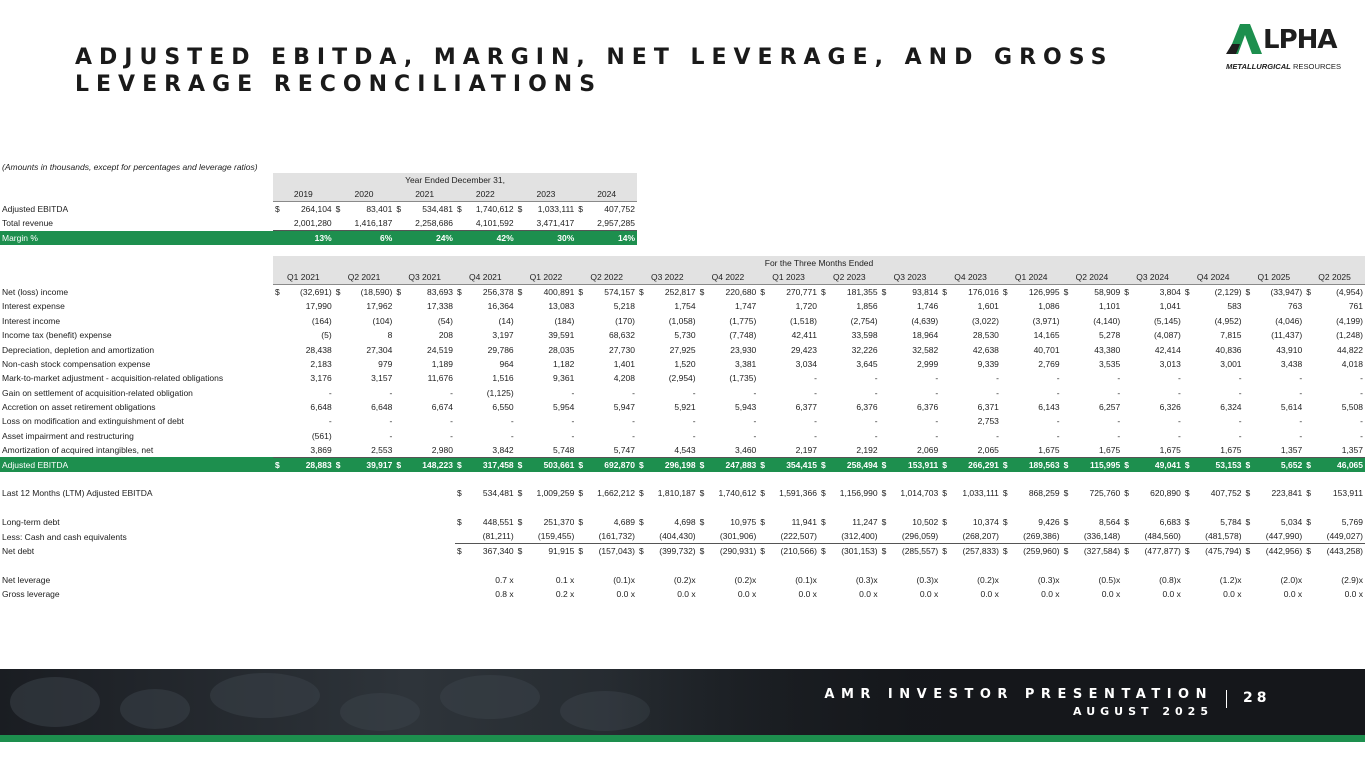 Image resolution: width=1365 pixels, height=768 pixels. Describe the element at coordinates (849, 349) in the screenshot. I see `value-cell: 32,226` at that location.